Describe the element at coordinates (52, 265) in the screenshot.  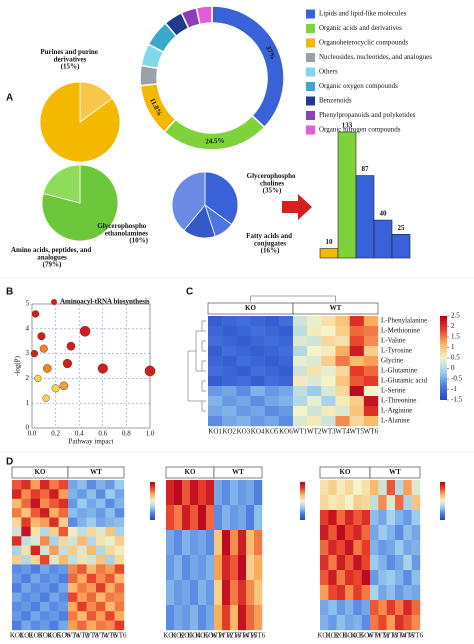
I see `pie-value-label: (79%)` at that location.